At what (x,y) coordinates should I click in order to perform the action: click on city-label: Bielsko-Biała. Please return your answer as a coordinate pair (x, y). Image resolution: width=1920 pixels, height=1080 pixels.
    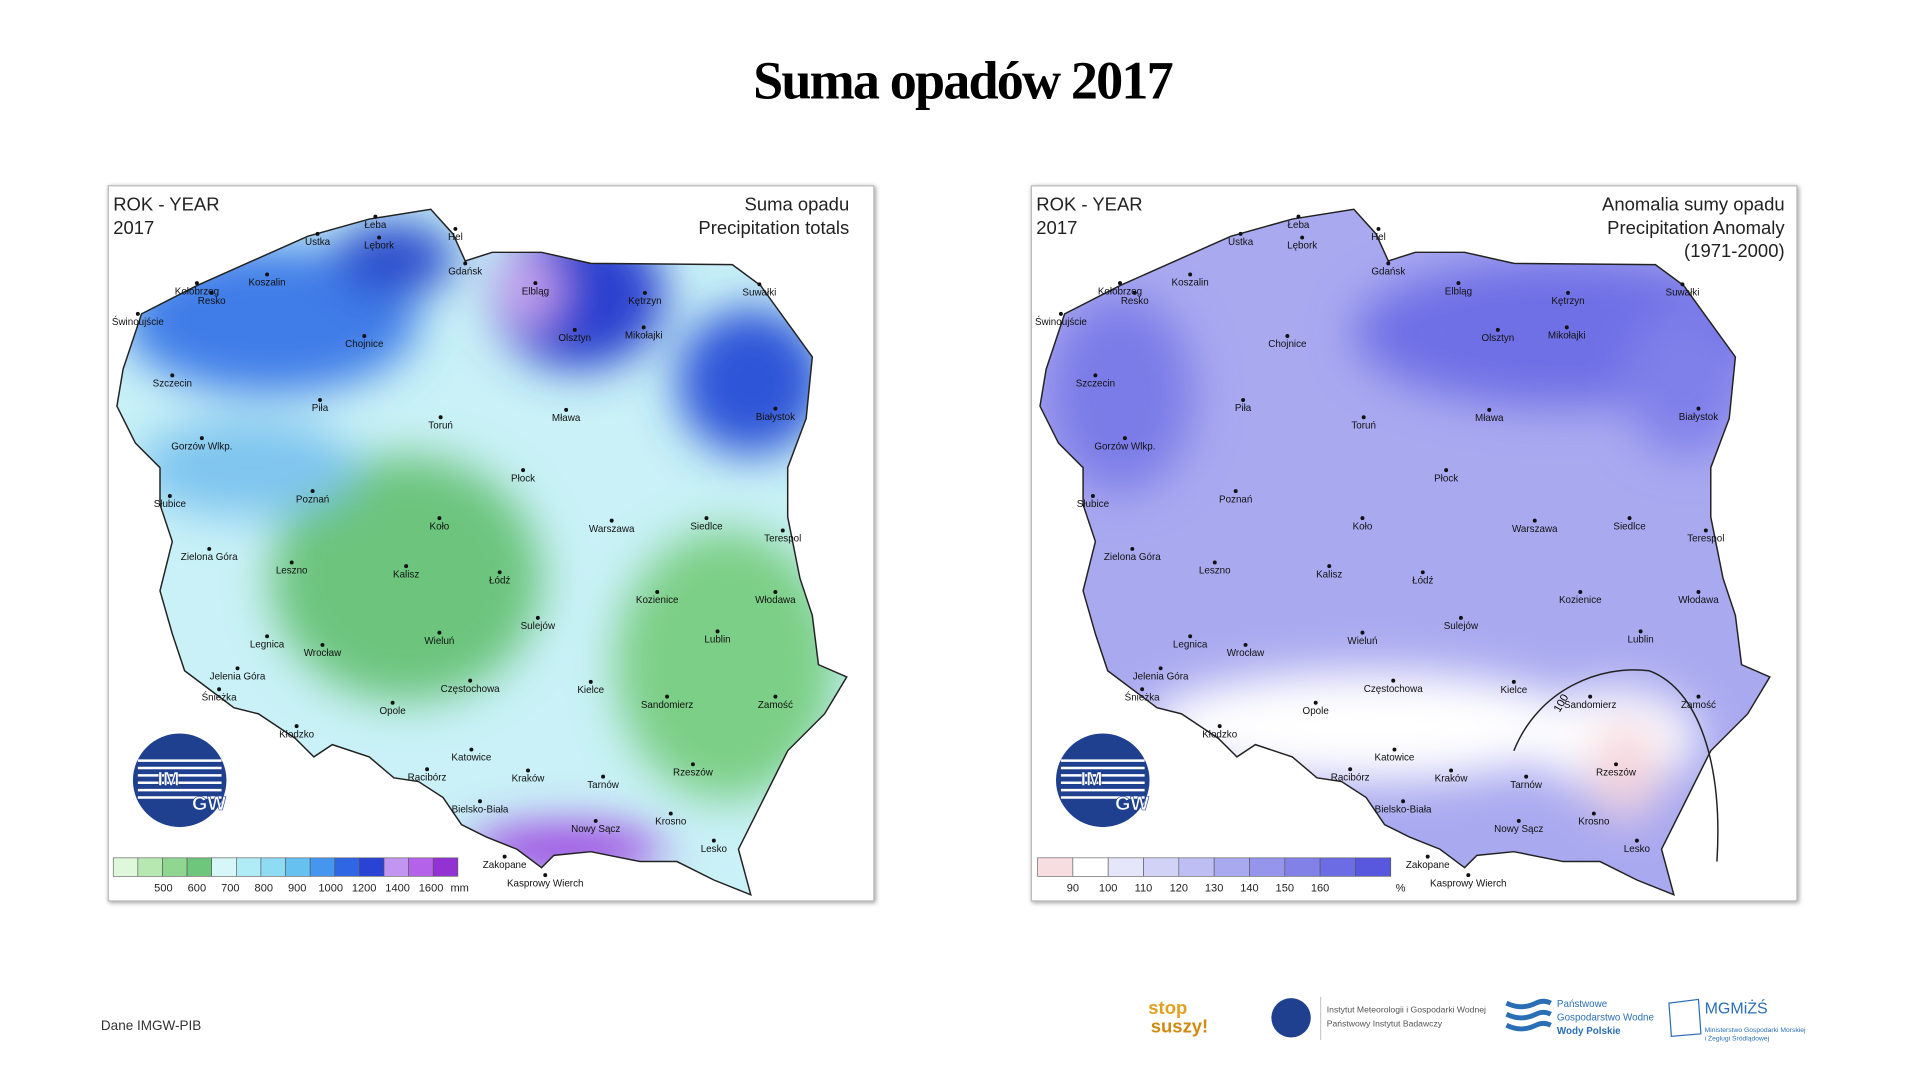
    Looking at the image, I should click on (1403, 809).